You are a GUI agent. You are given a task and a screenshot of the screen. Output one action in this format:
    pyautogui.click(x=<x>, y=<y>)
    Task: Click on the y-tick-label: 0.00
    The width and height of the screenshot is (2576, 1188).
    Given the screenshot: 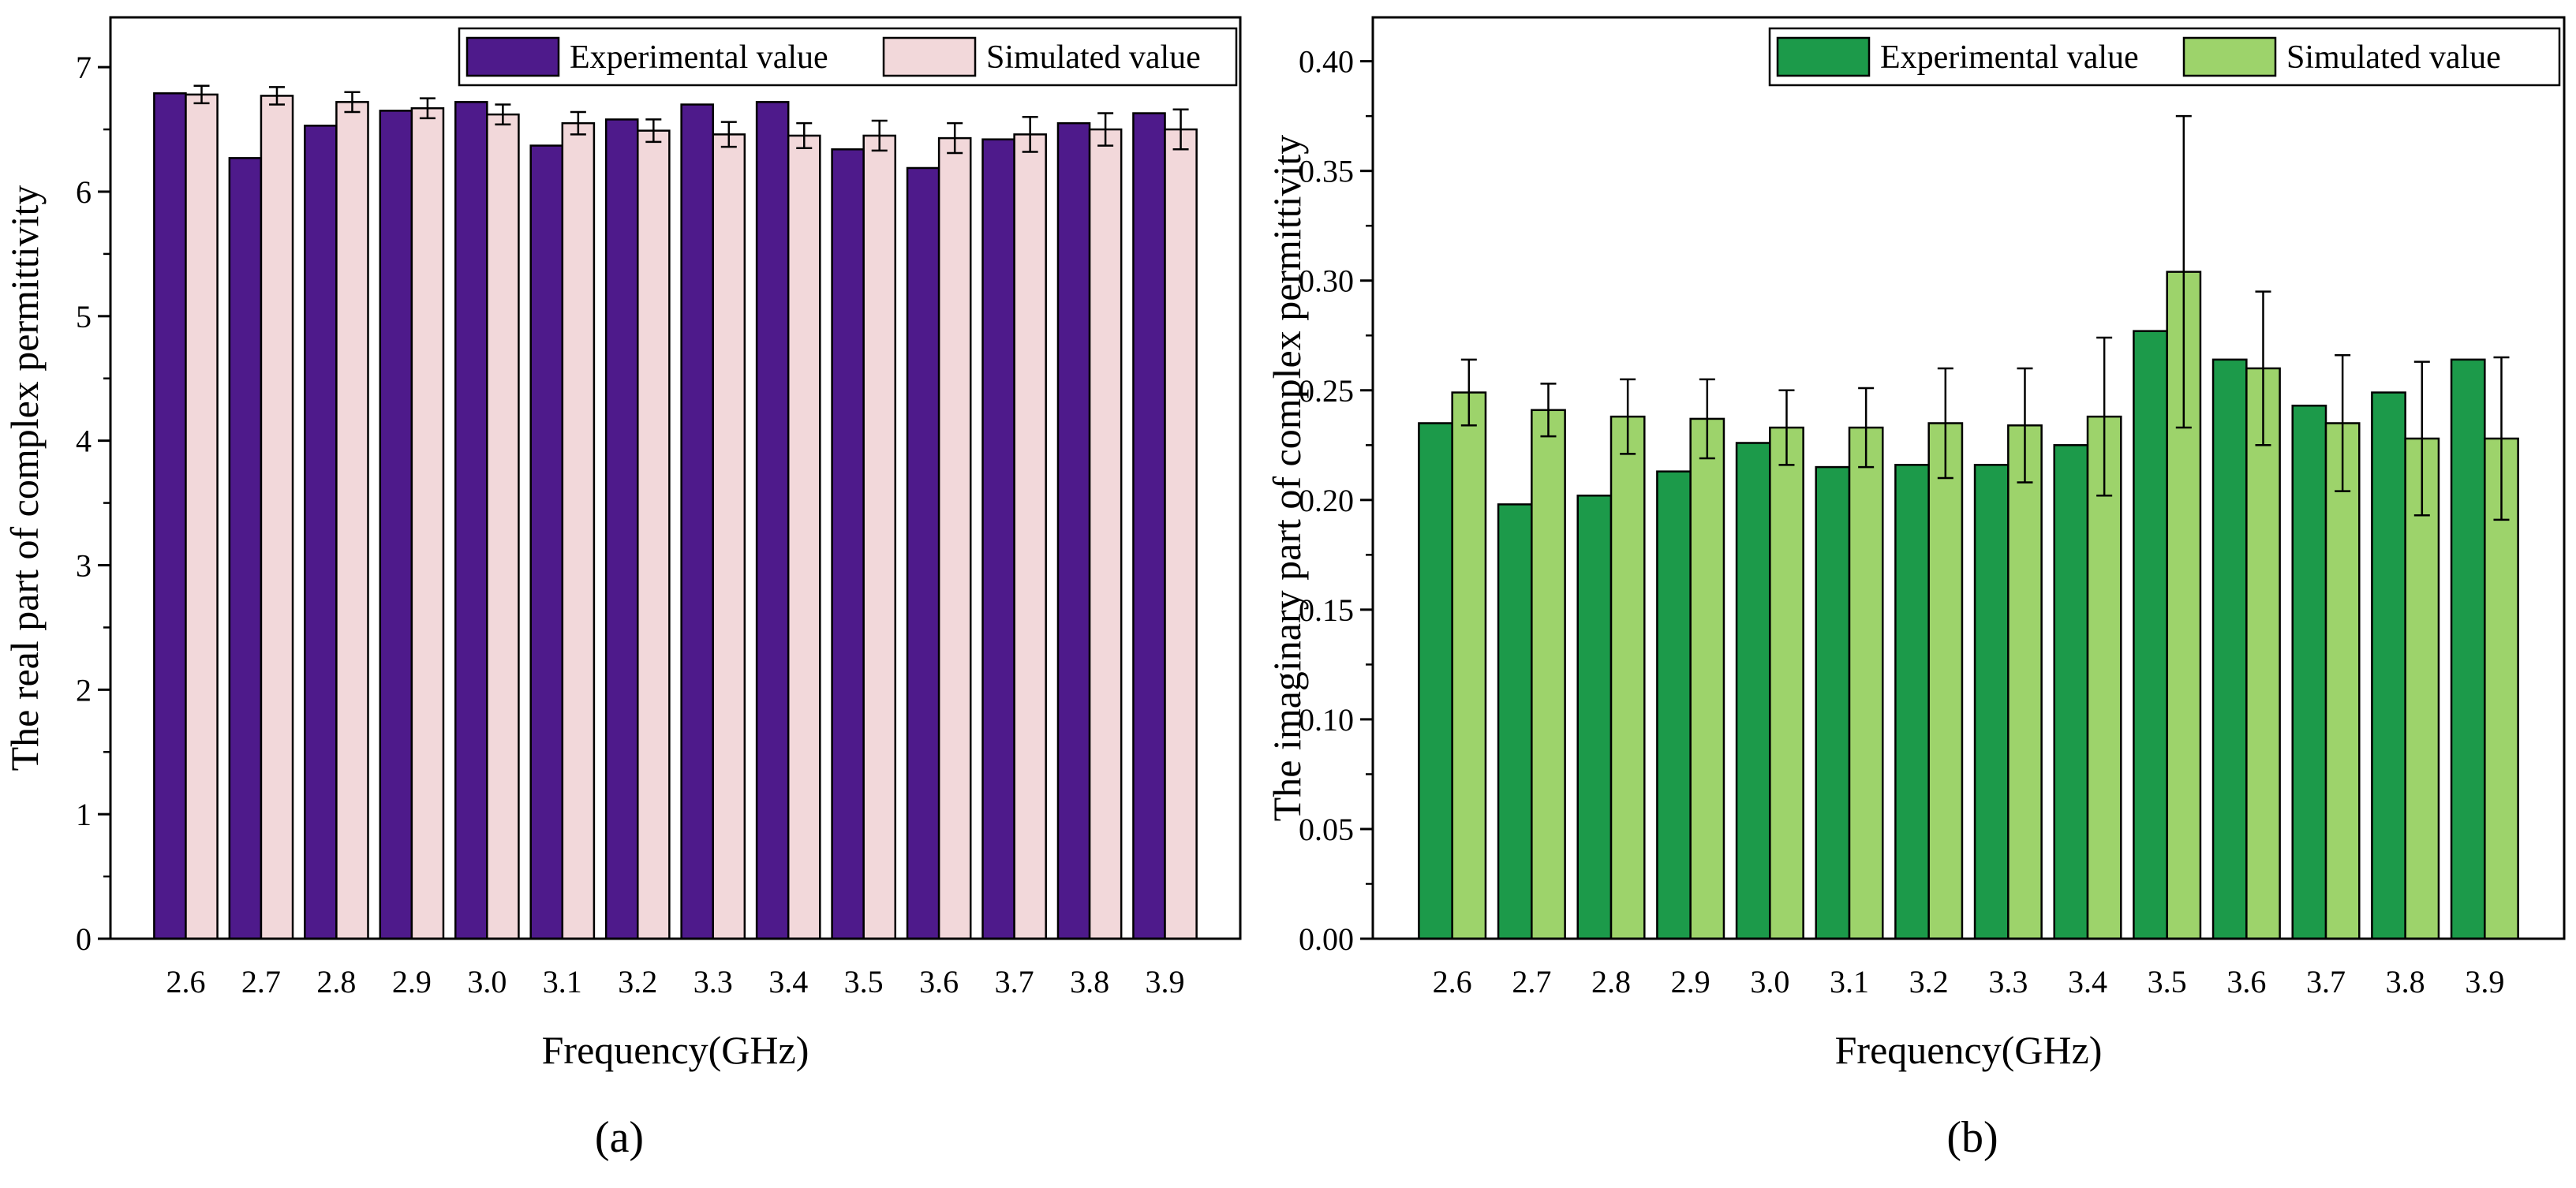 What is the action you would take?
    pyautogui.click(x=1326, y=939)
    